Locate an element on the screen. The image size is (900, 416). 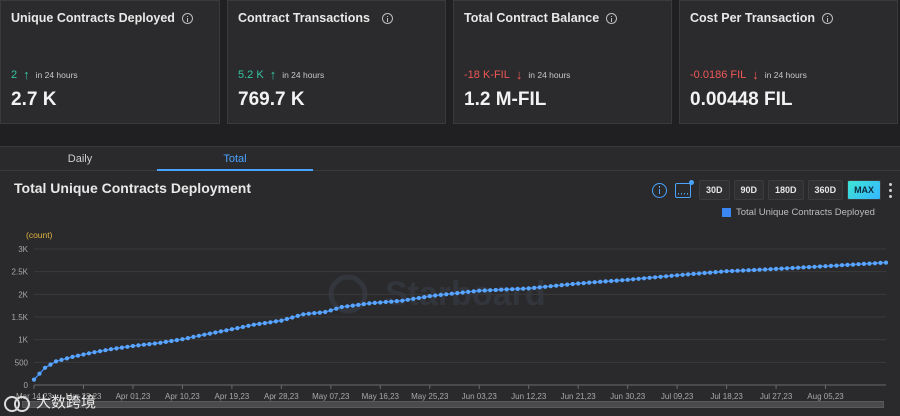
card-value: 1.2 M-FIL is located at coordinates (505, 99).